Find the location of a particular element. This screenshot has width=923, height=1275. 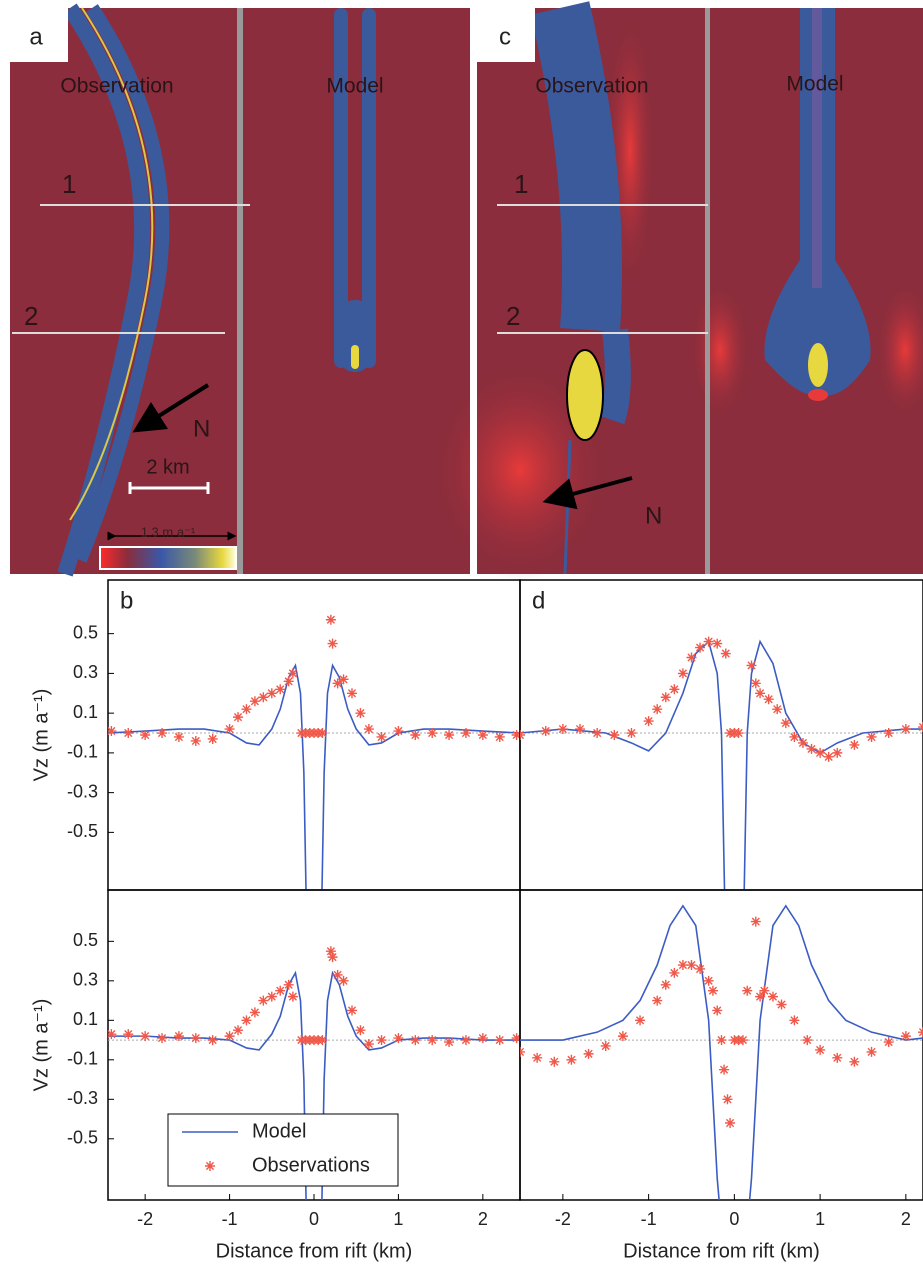

y-tick-label: -0.1 is located at coordinates (82, 1059).